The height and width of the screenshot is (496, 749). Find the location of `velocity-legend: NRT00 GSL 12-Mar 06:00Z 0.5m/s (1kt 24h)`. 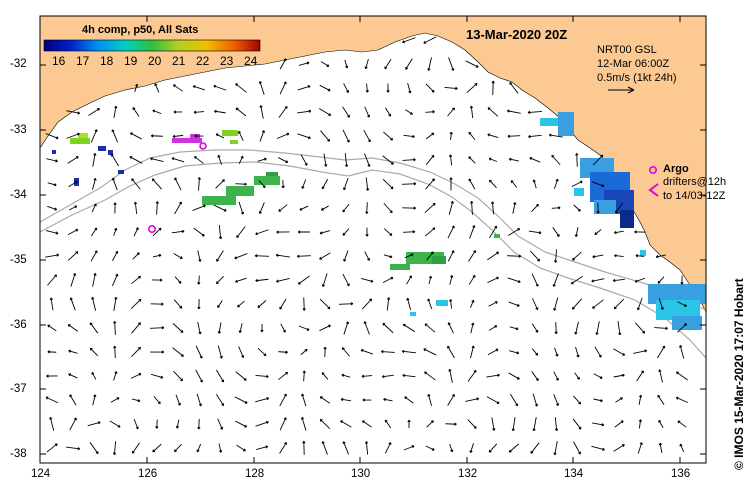

velocity-legend: NRT00 GSL 12-Mar 06:00Z 0.5m/s (1kt 24h) is located at coordinates (636, 64).